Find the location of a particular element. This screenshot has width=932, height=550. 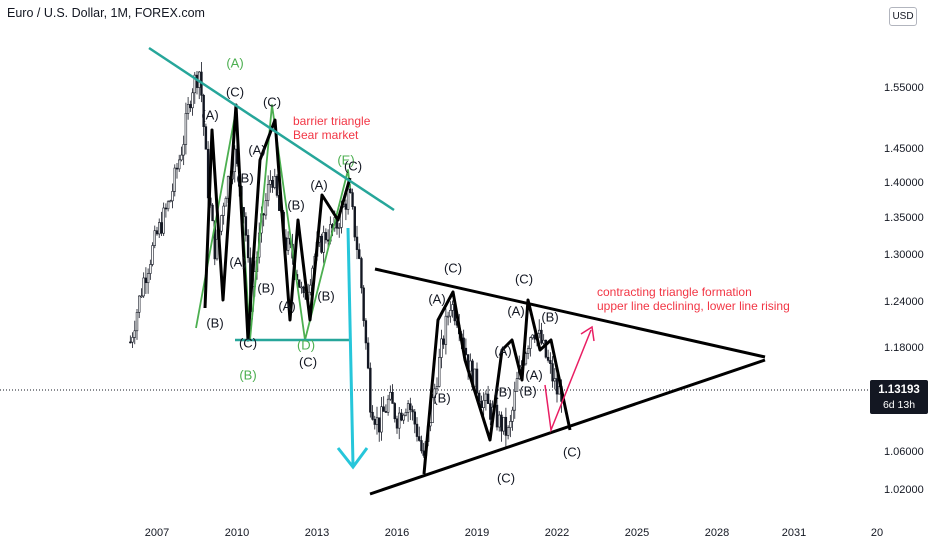

y-tick-label: 1.06000 is located at coordinates (904, 452).